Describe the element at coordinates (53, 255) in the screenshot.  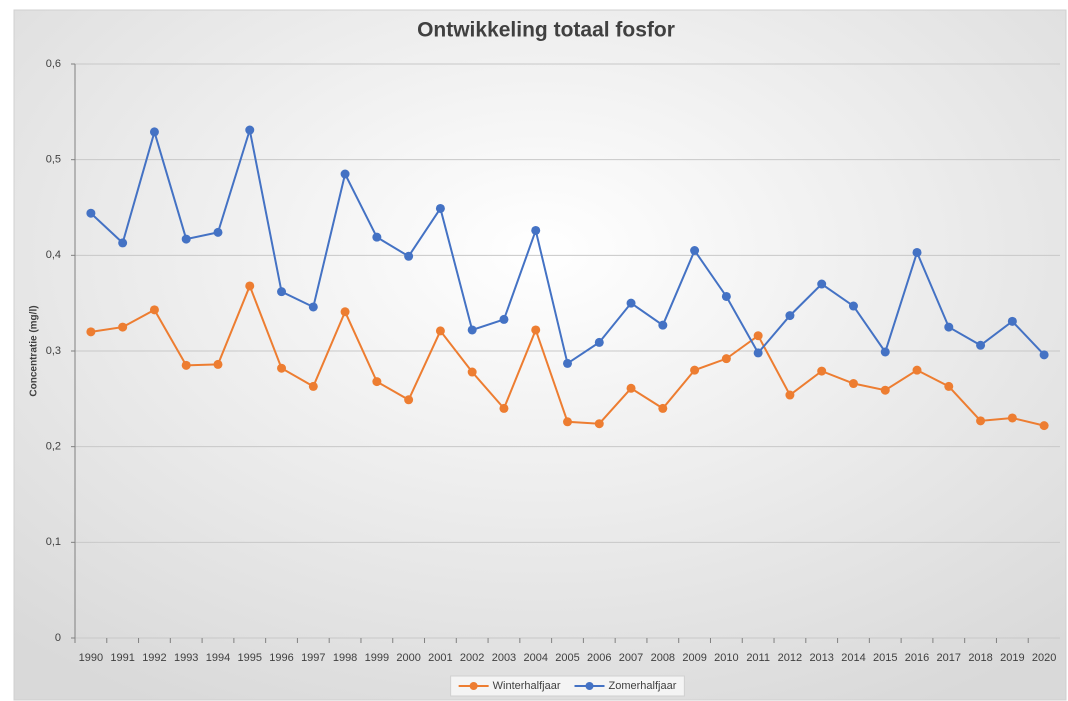
I see `y-tick-label: 0,4` at that location.